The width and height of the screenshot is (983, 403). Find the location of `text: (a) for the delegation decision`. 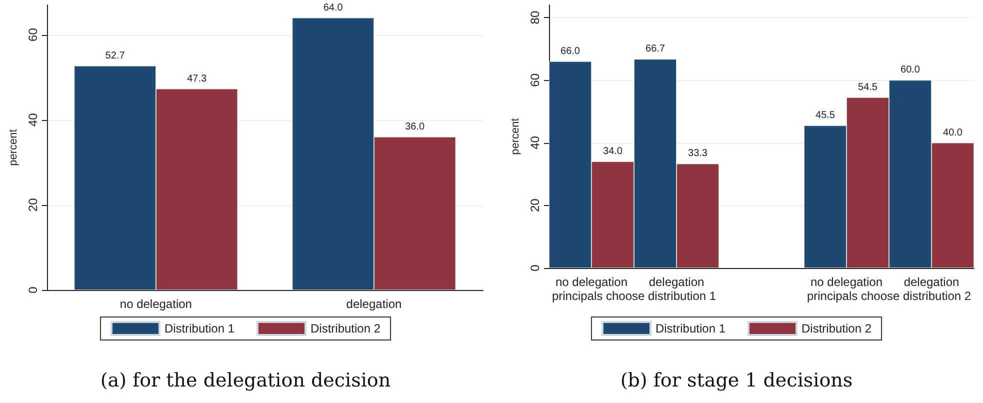

text: (a) for the delegation decision is located at coordinates (245, 381).